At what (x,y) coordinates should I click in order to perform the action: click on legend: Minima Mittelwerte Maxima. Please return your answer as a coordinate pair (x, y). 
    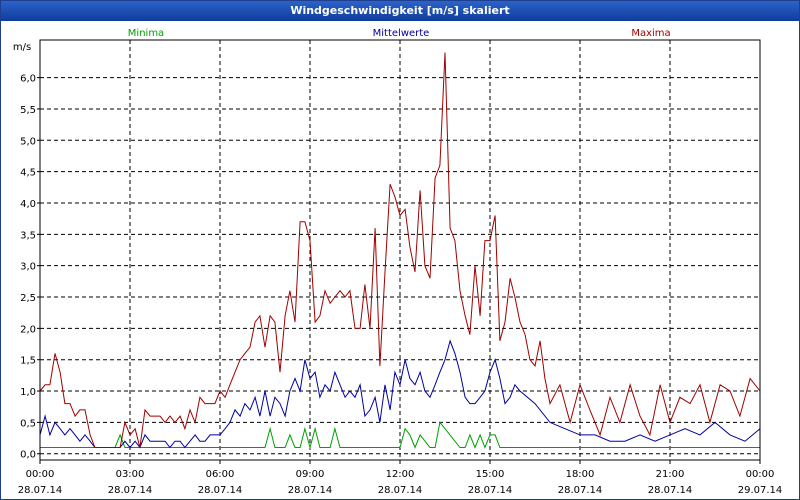
    Looking at the image, I should click on (399, 33).